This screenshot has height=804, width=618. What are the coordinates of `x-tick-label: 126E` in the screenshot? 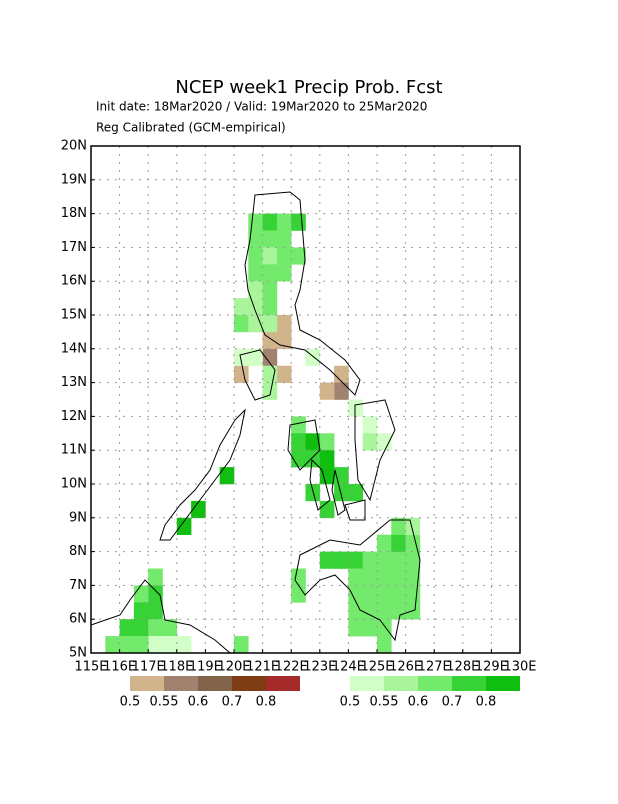 It's located at (405, 667).